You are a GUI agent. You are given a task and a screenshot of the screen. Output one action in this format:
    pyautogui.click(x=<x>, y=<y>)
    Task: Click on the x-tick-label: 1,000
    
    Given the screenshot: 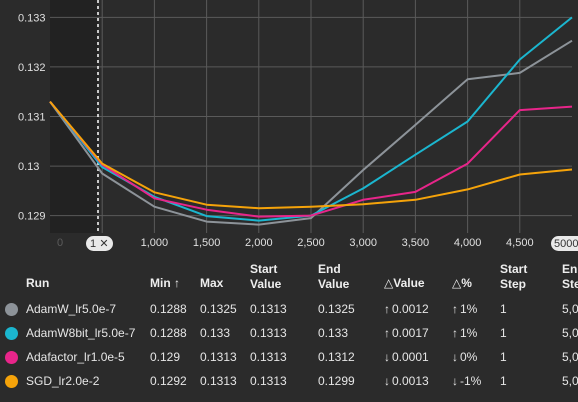 What is the action you would take?
    pyautogui.click(x=155, y=243)
    